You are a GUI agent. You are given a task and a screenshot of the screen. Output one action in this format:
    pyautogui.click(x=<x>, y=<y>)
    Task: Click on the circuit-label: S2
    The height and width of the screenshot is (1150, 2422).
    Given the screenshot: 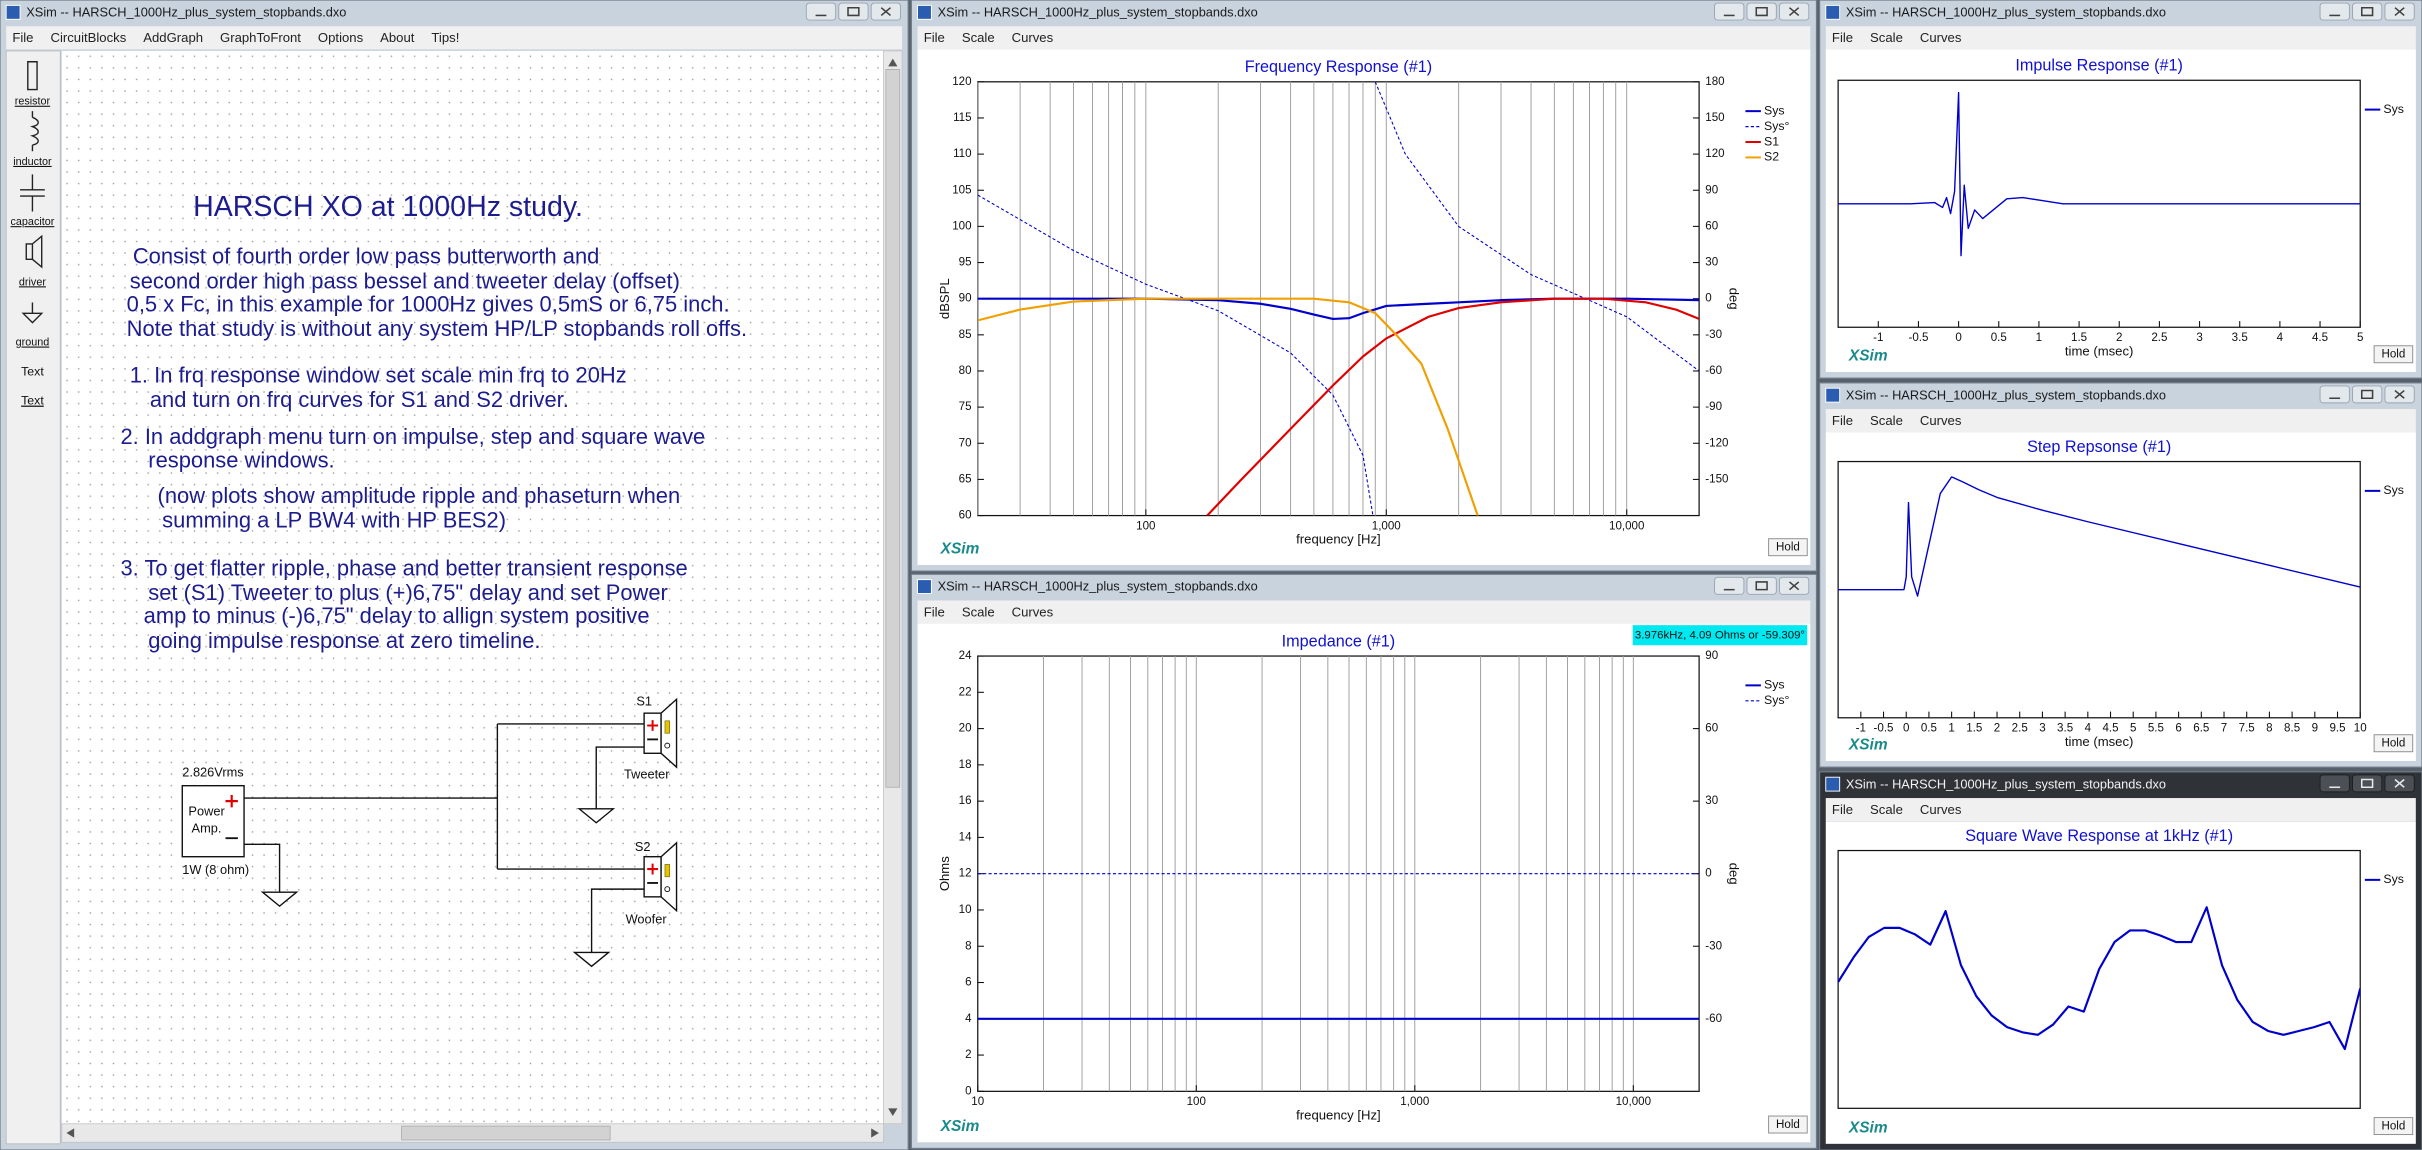 What is the action you would take?
    pyautogui.click(x=643, y=846)
    